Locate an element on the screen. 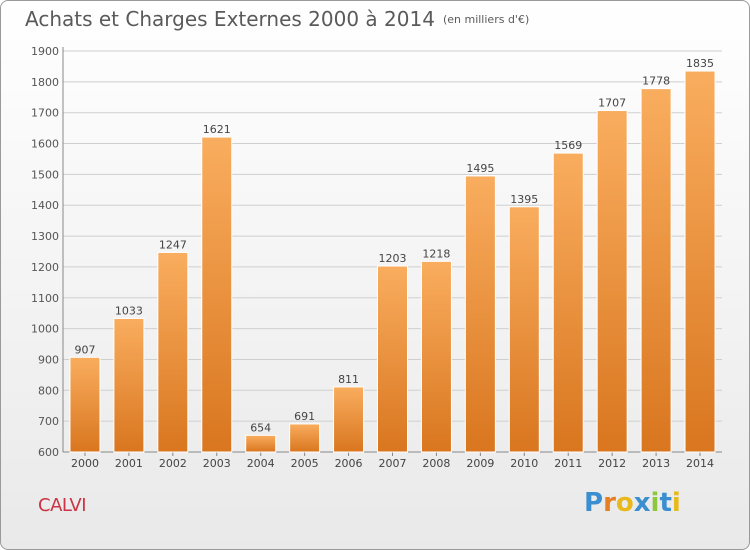 This screenshot has width=750, height=550. y-tick-label: 1200 is located at coordinates (45, 267).